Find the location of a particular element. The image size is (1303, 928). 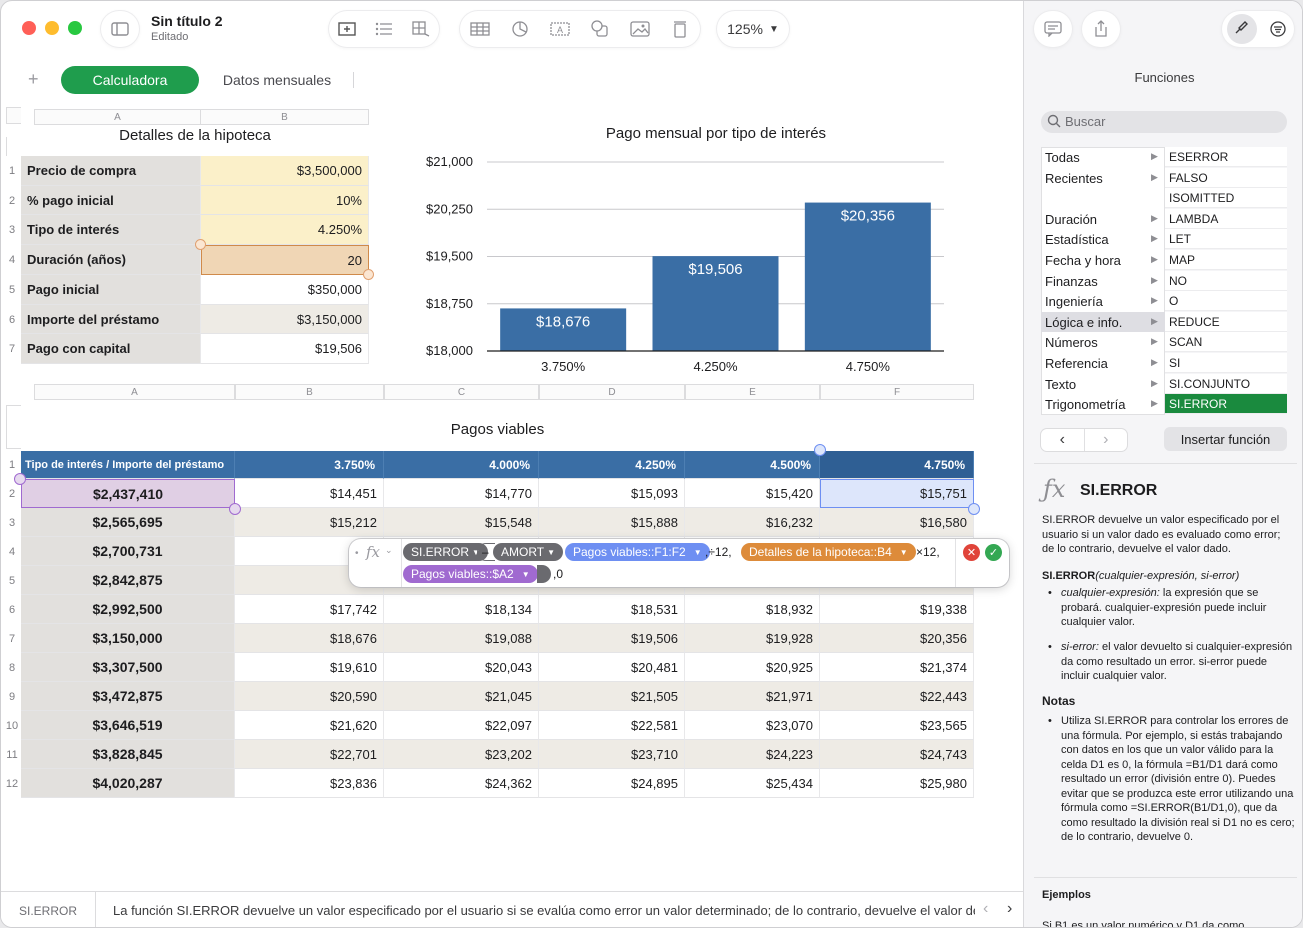

table-cell: $15,093 is located at coordinates (612, 493).